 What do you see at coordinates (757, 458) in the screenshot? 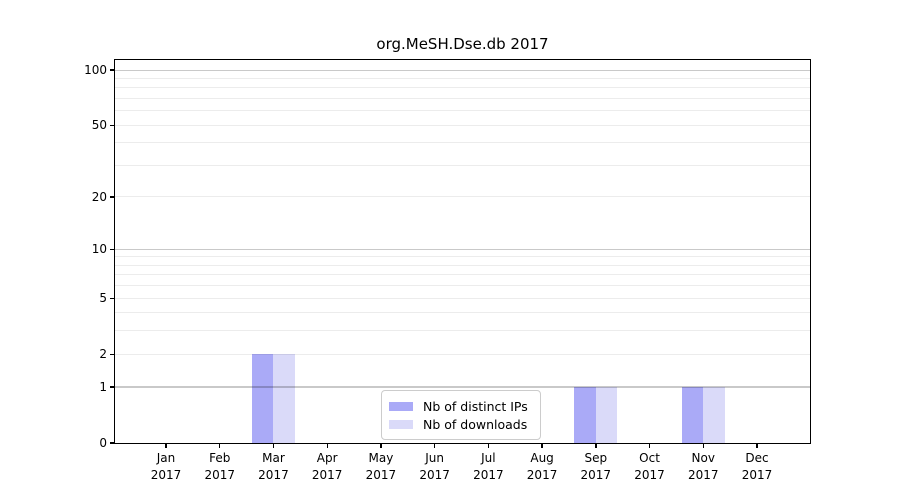
I see `x-tick-label-line: Dec` at bounding box center [757, 458].